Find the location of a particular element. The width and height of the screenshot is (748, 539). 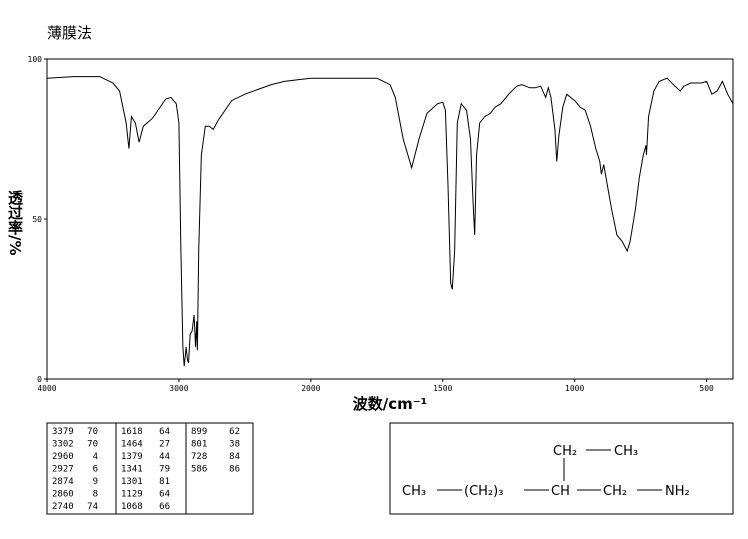

structure-frame is located at coordinates (561, 468).